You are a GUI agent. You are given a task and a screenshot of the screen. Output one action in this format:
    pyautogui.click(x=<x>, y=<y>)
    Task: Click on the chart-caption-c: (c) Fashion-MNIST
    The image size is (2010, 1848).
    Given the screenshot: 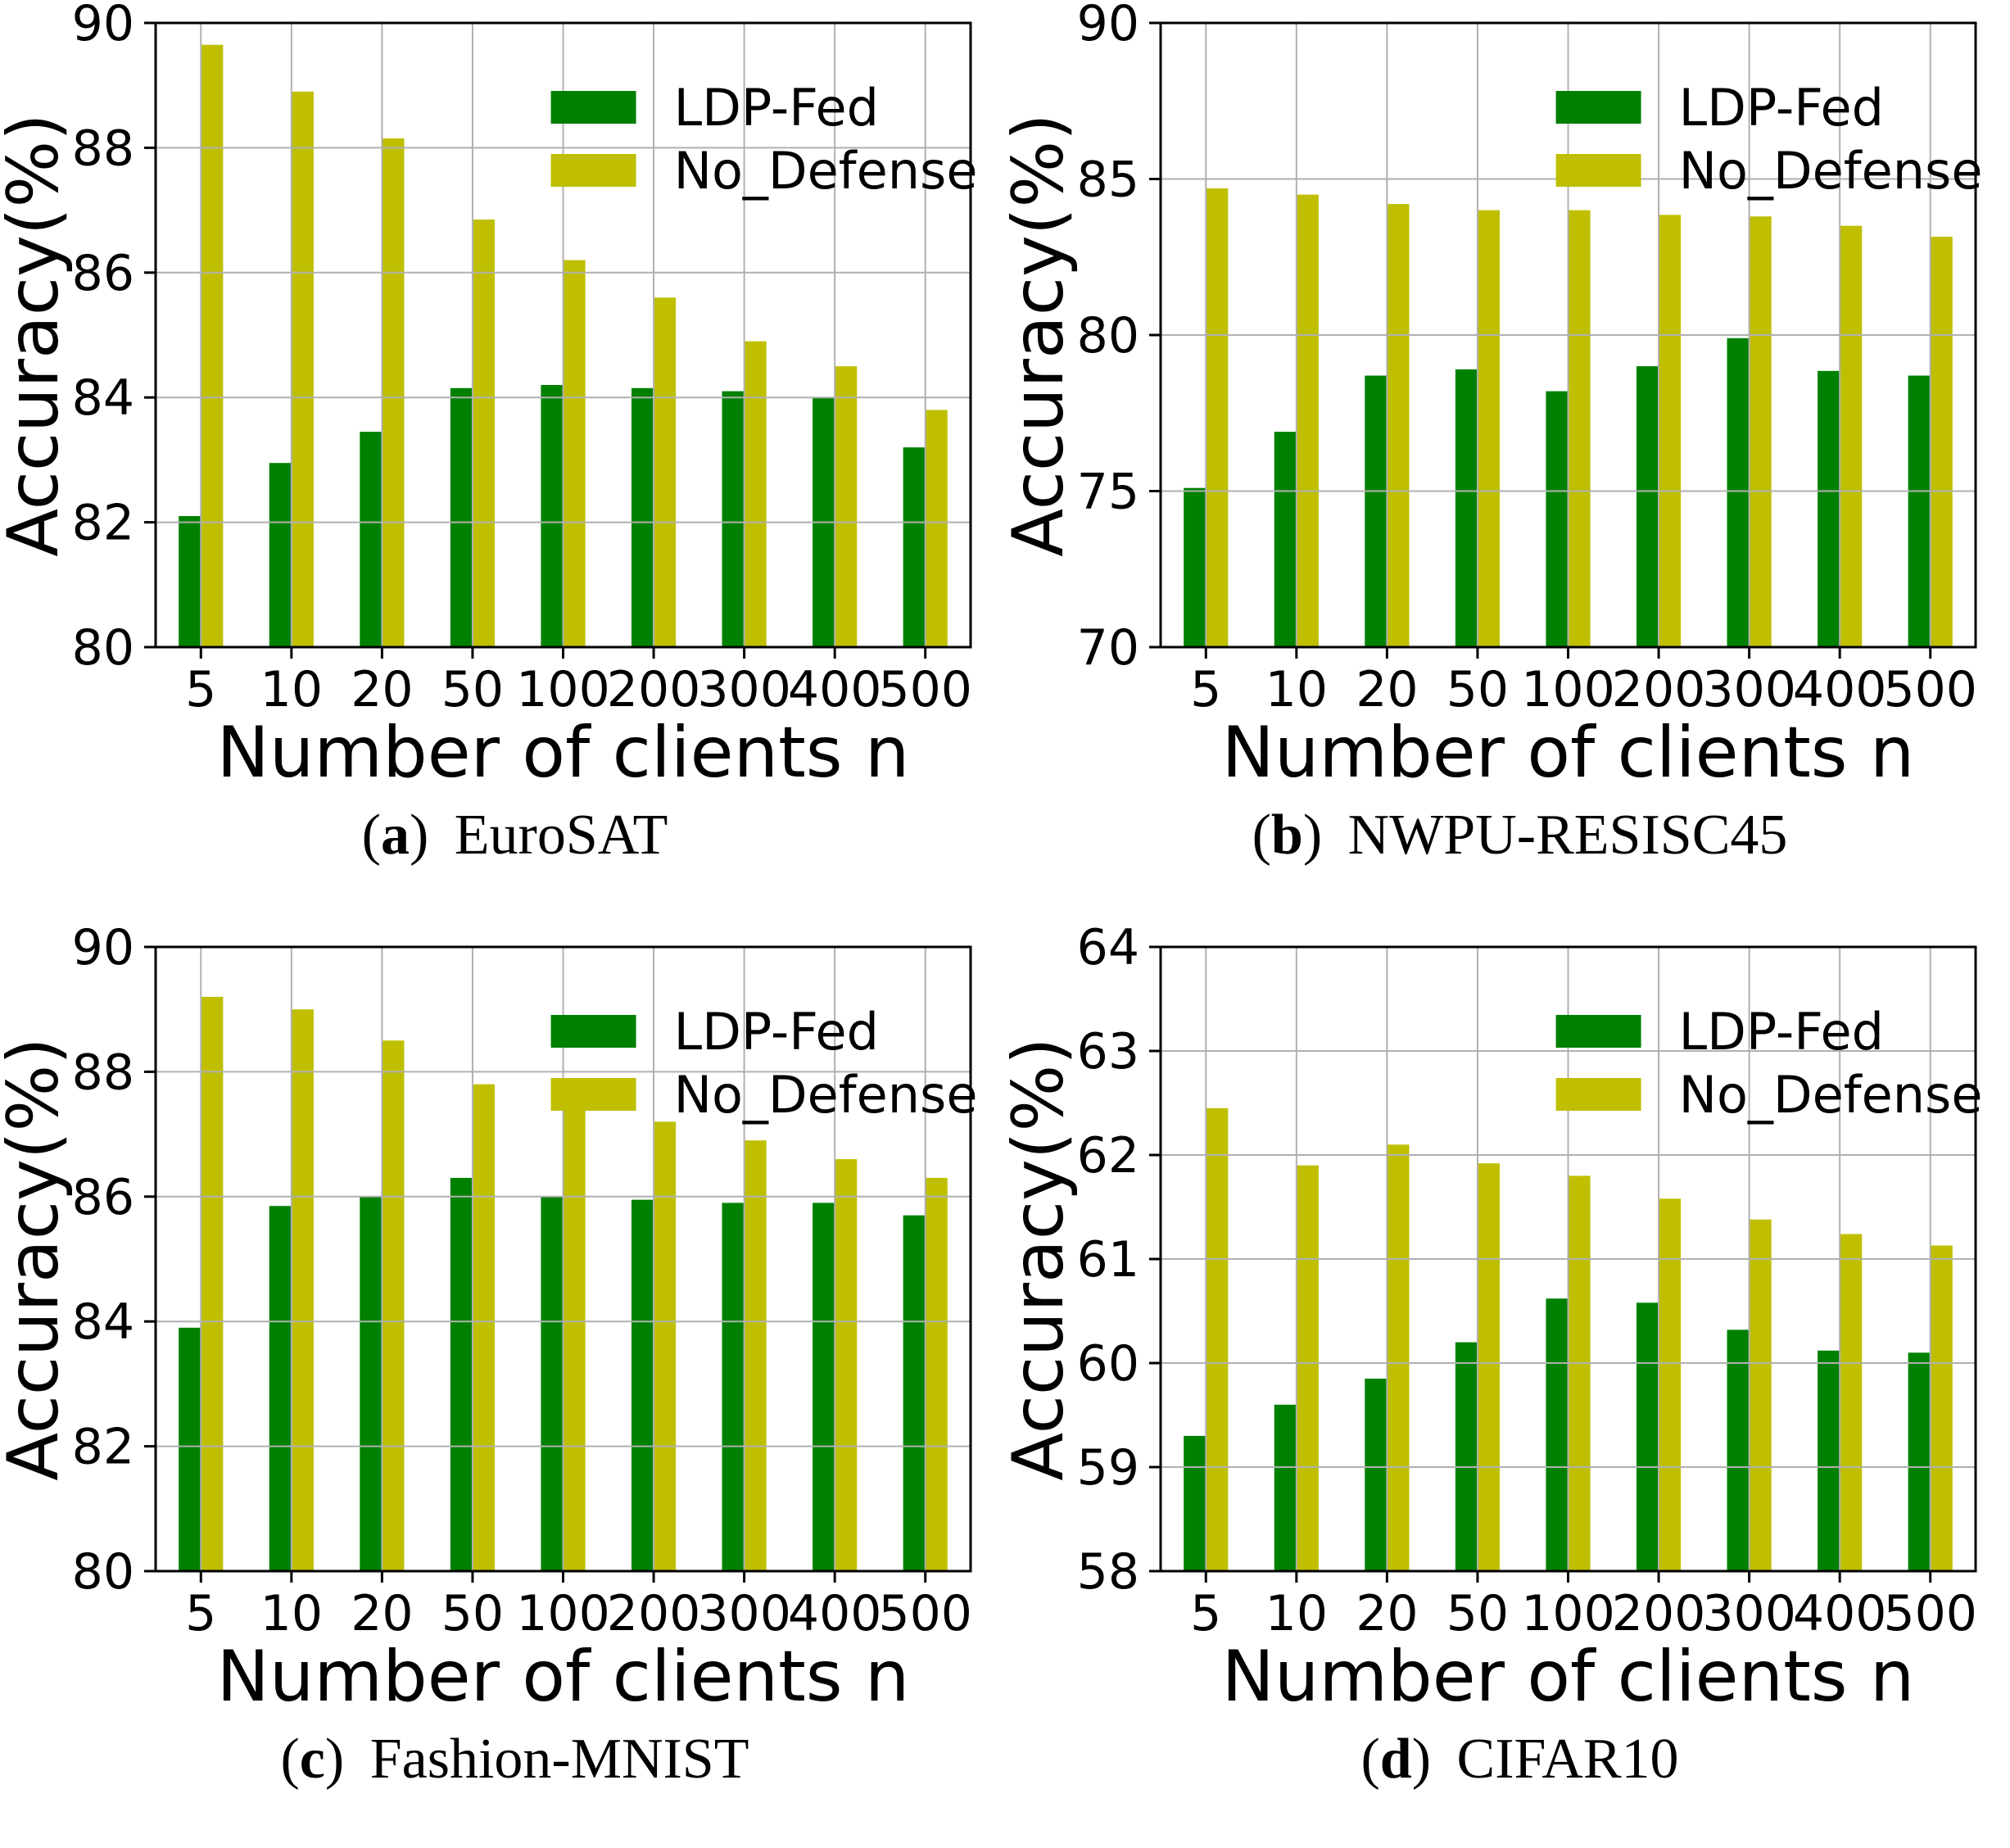 What is the action you would take?
    pyautogui.click(x=515, y=1759)
    